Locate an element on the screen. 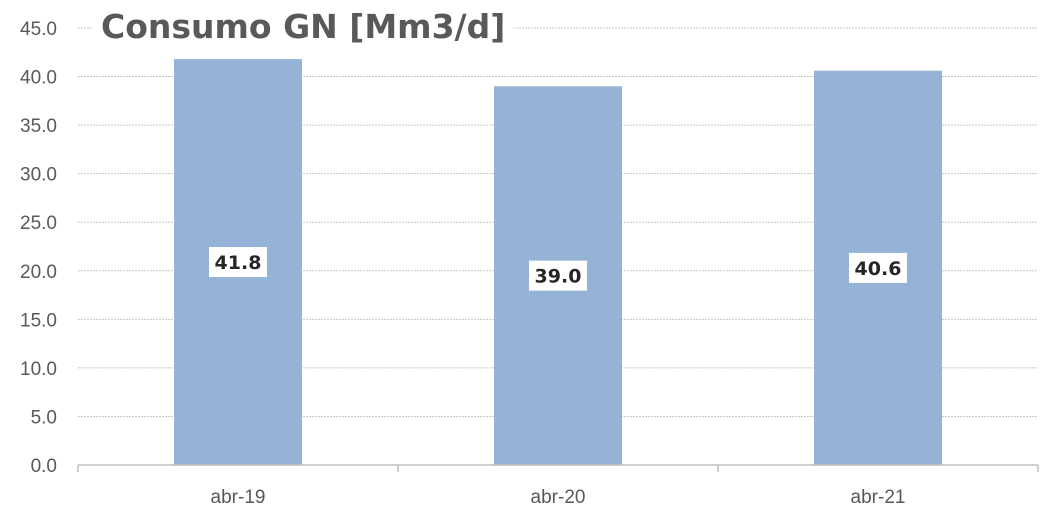  y-tick-label: 0.0 is located at coordinates (44, 466).